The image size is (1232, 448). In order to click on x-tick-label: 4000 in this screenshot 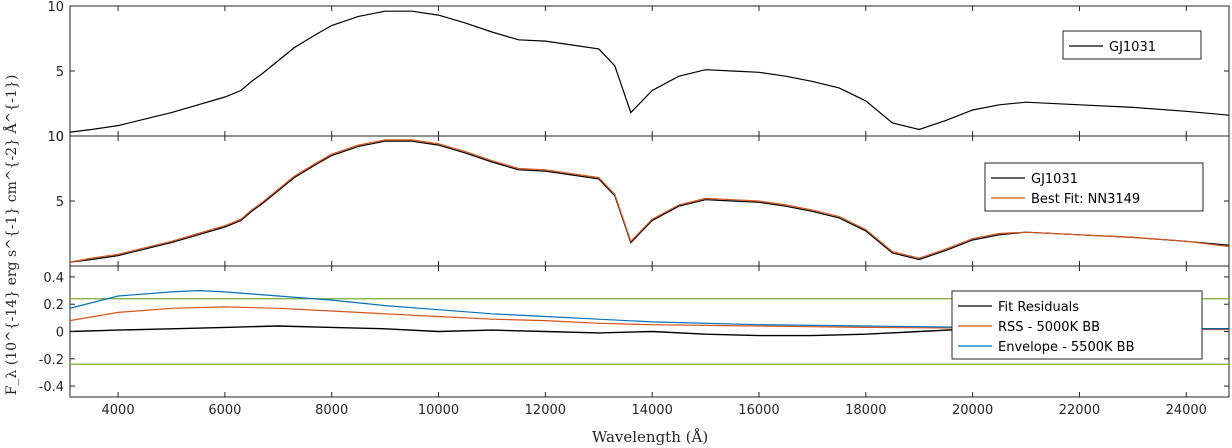, I will do `click(118, 410)`.